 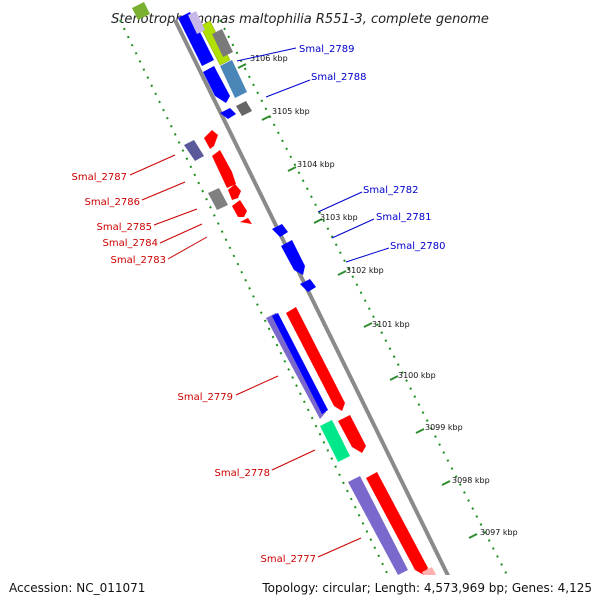 What do you see at coordinates (390, 190) in the screenshot?
I see `gene-label: Smal_2782` at bounding box center [390, 190].